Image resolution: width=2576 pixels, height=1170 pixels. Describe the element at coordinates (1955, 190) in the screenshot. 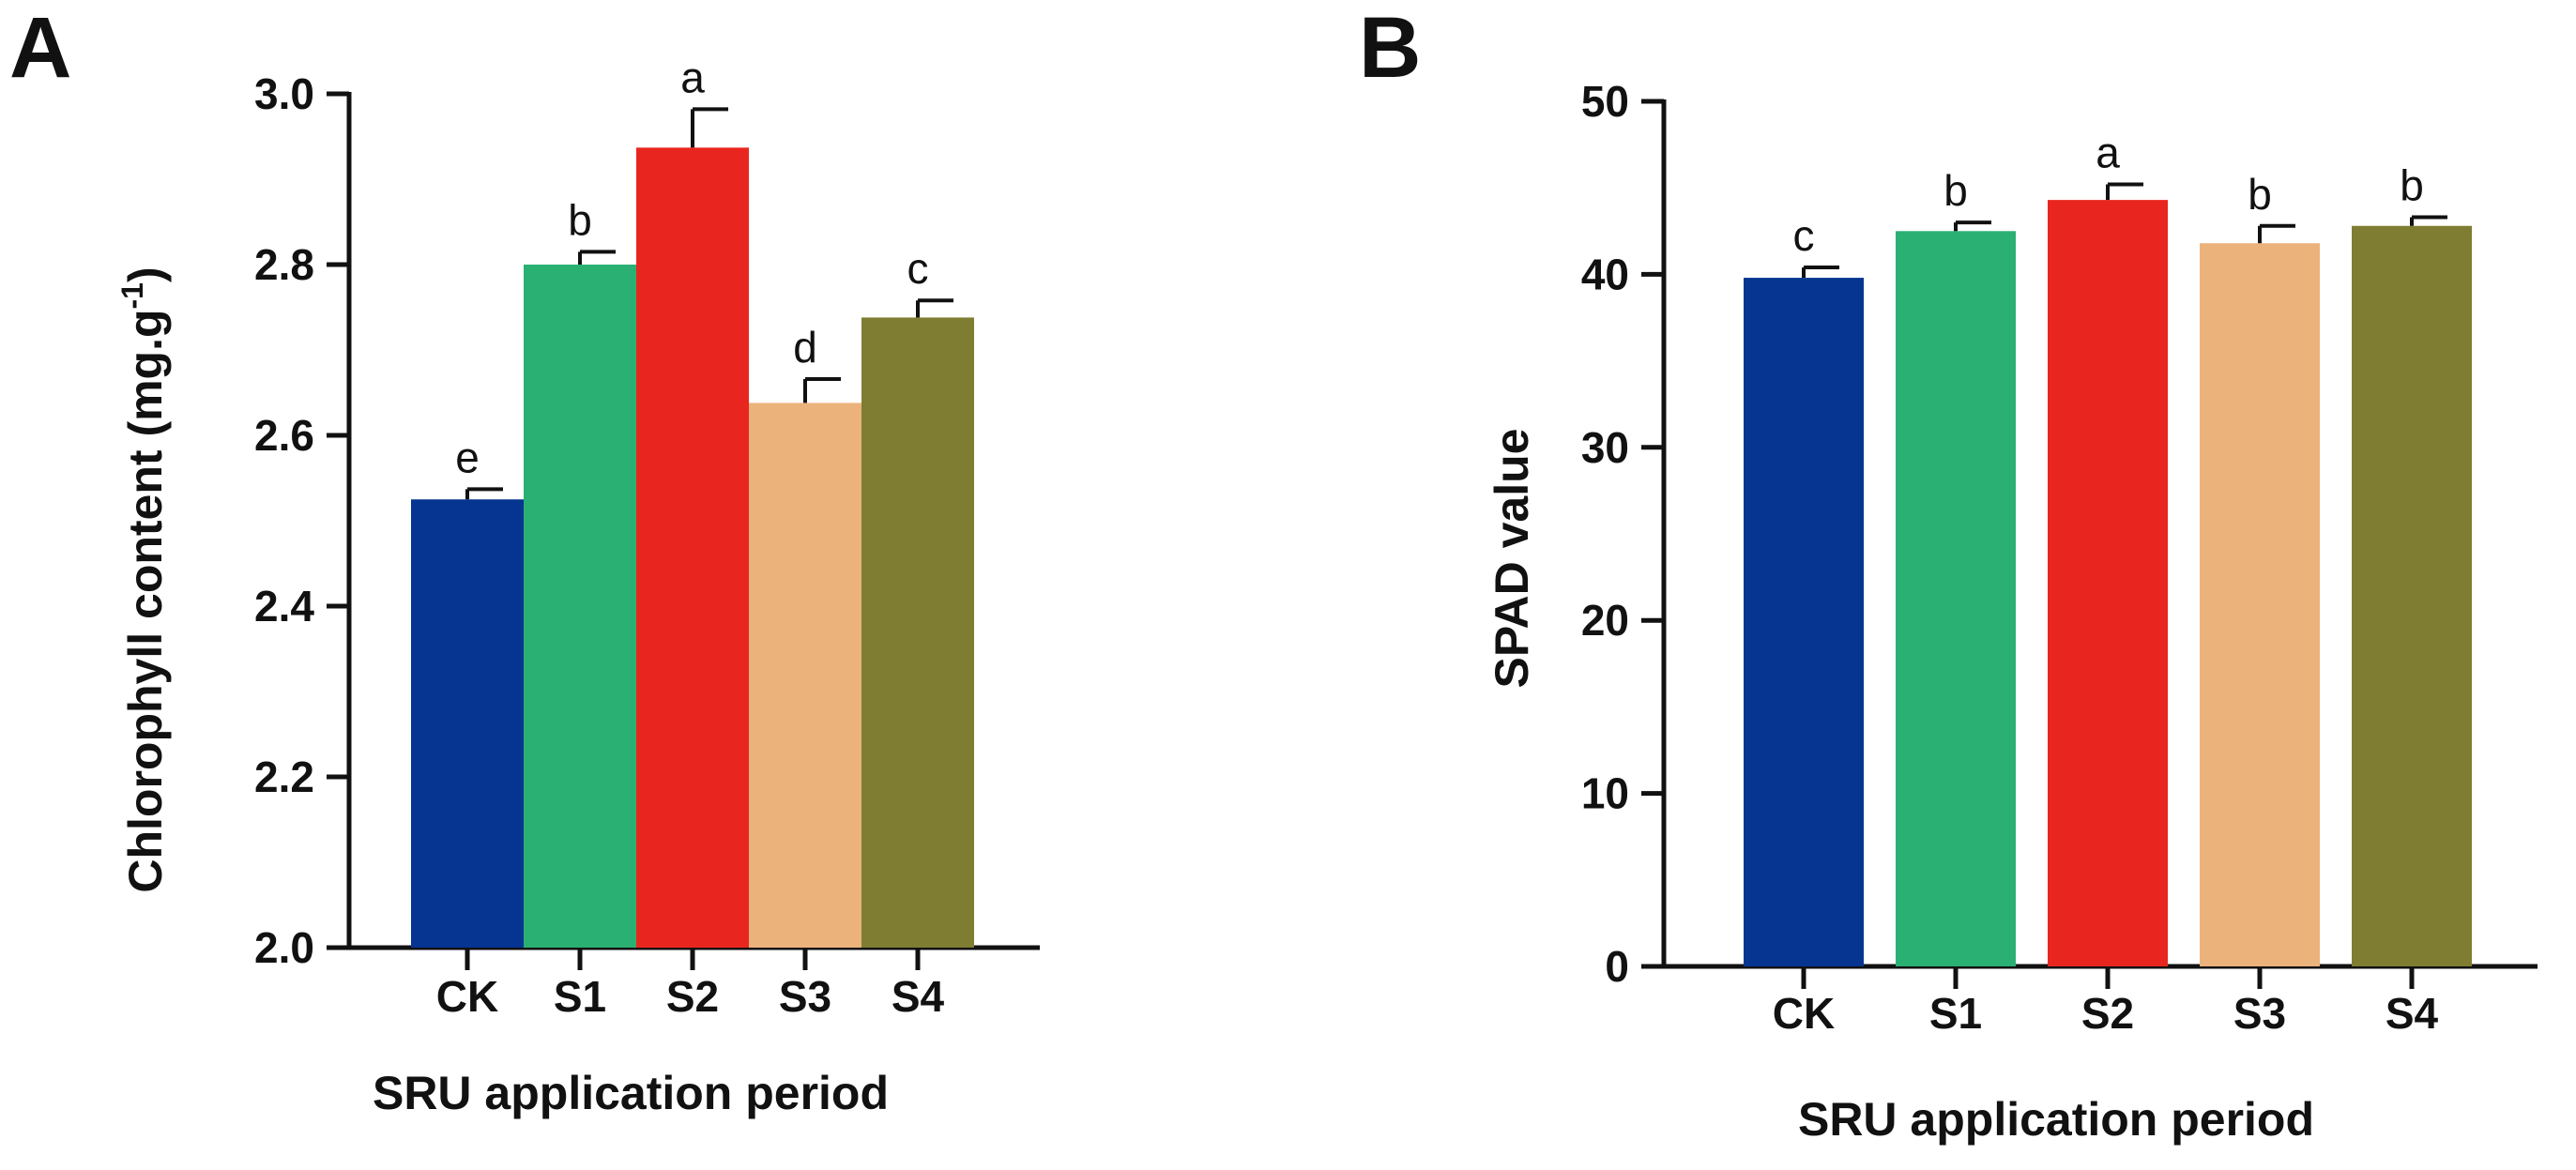

I see `significance-label-b-s1: b` at that location.